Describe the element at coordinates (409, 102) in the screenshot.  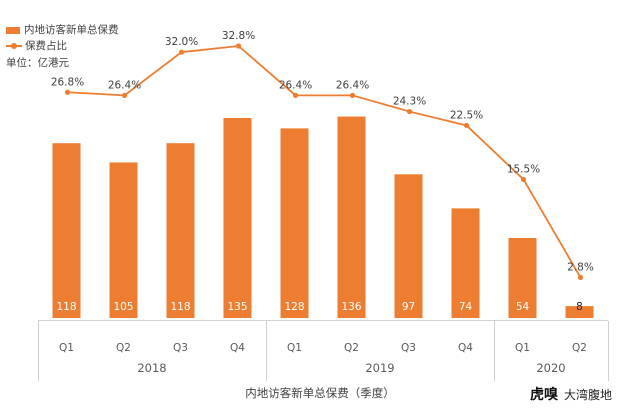
I see `line-value-label: 24.3%` at that location.